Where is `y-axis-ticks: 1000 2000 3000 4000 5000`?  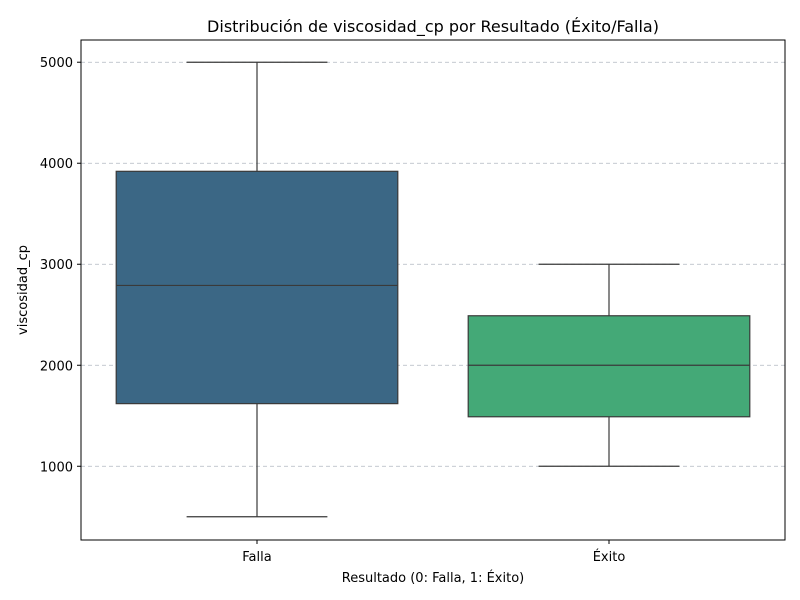 y-axis-ticks: 1000 2000 3000 4000 5000 is located at coordinates (60, 265).